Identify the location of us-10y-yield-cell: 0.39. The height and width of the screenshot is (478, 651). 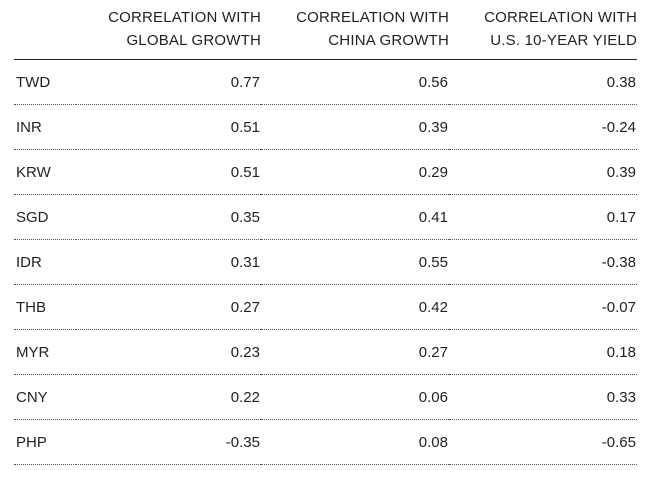
(543, 172).